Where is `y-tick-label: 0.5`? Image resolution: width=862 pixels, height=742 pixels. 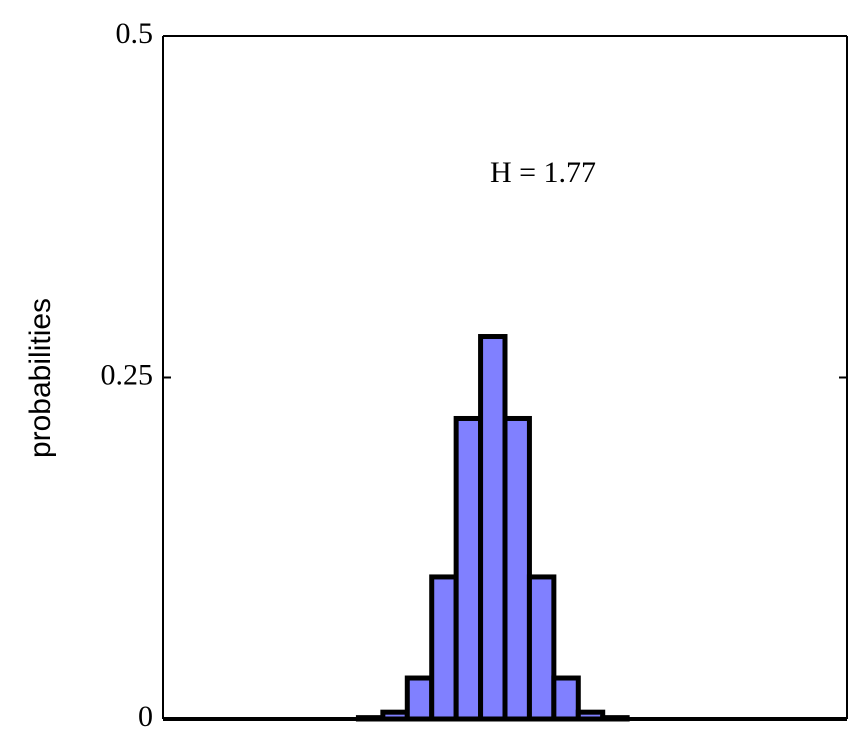 y-tick-label: 0.5 is located at coordinates (135, 33).